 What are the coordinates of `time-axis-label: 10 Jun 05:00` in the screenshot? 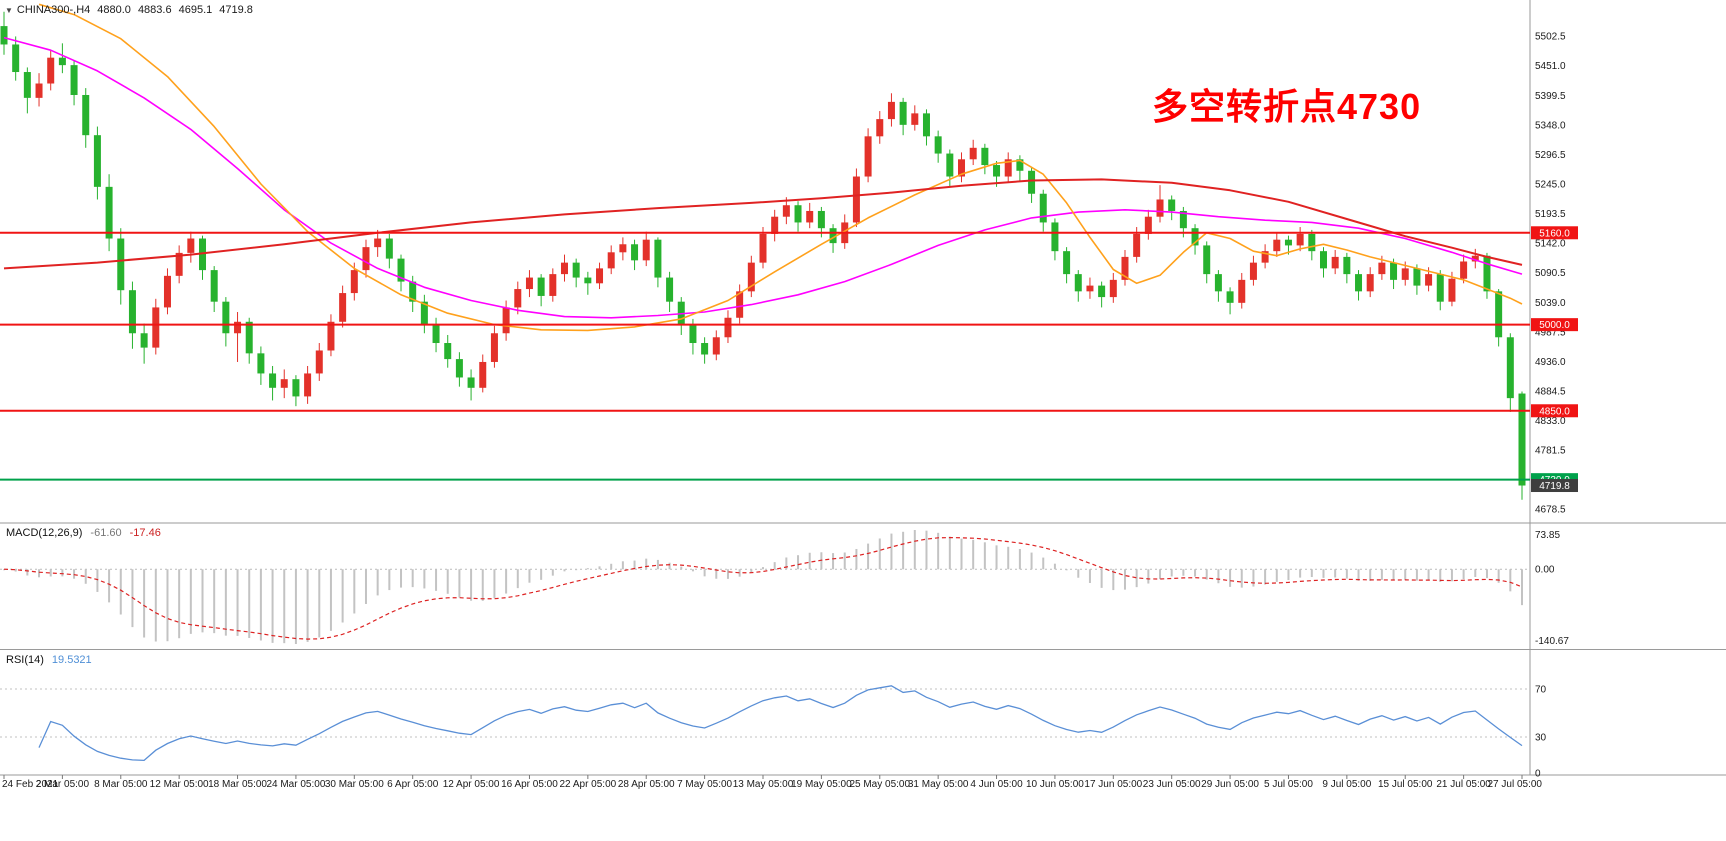 It's located at (1055, 784).